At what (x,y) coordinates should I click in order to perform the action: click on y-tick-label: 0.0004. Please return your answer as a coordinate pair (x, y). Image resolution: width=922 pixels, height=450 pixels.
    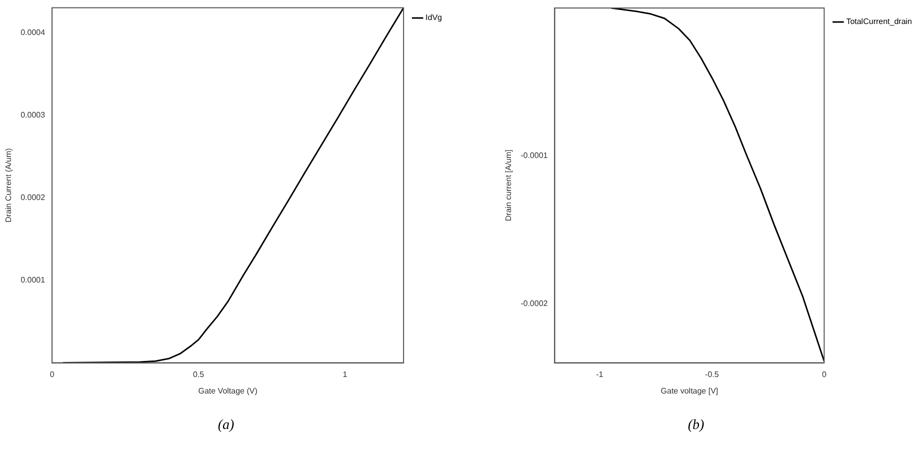
    Looking at the image, I should click on (33, 32).